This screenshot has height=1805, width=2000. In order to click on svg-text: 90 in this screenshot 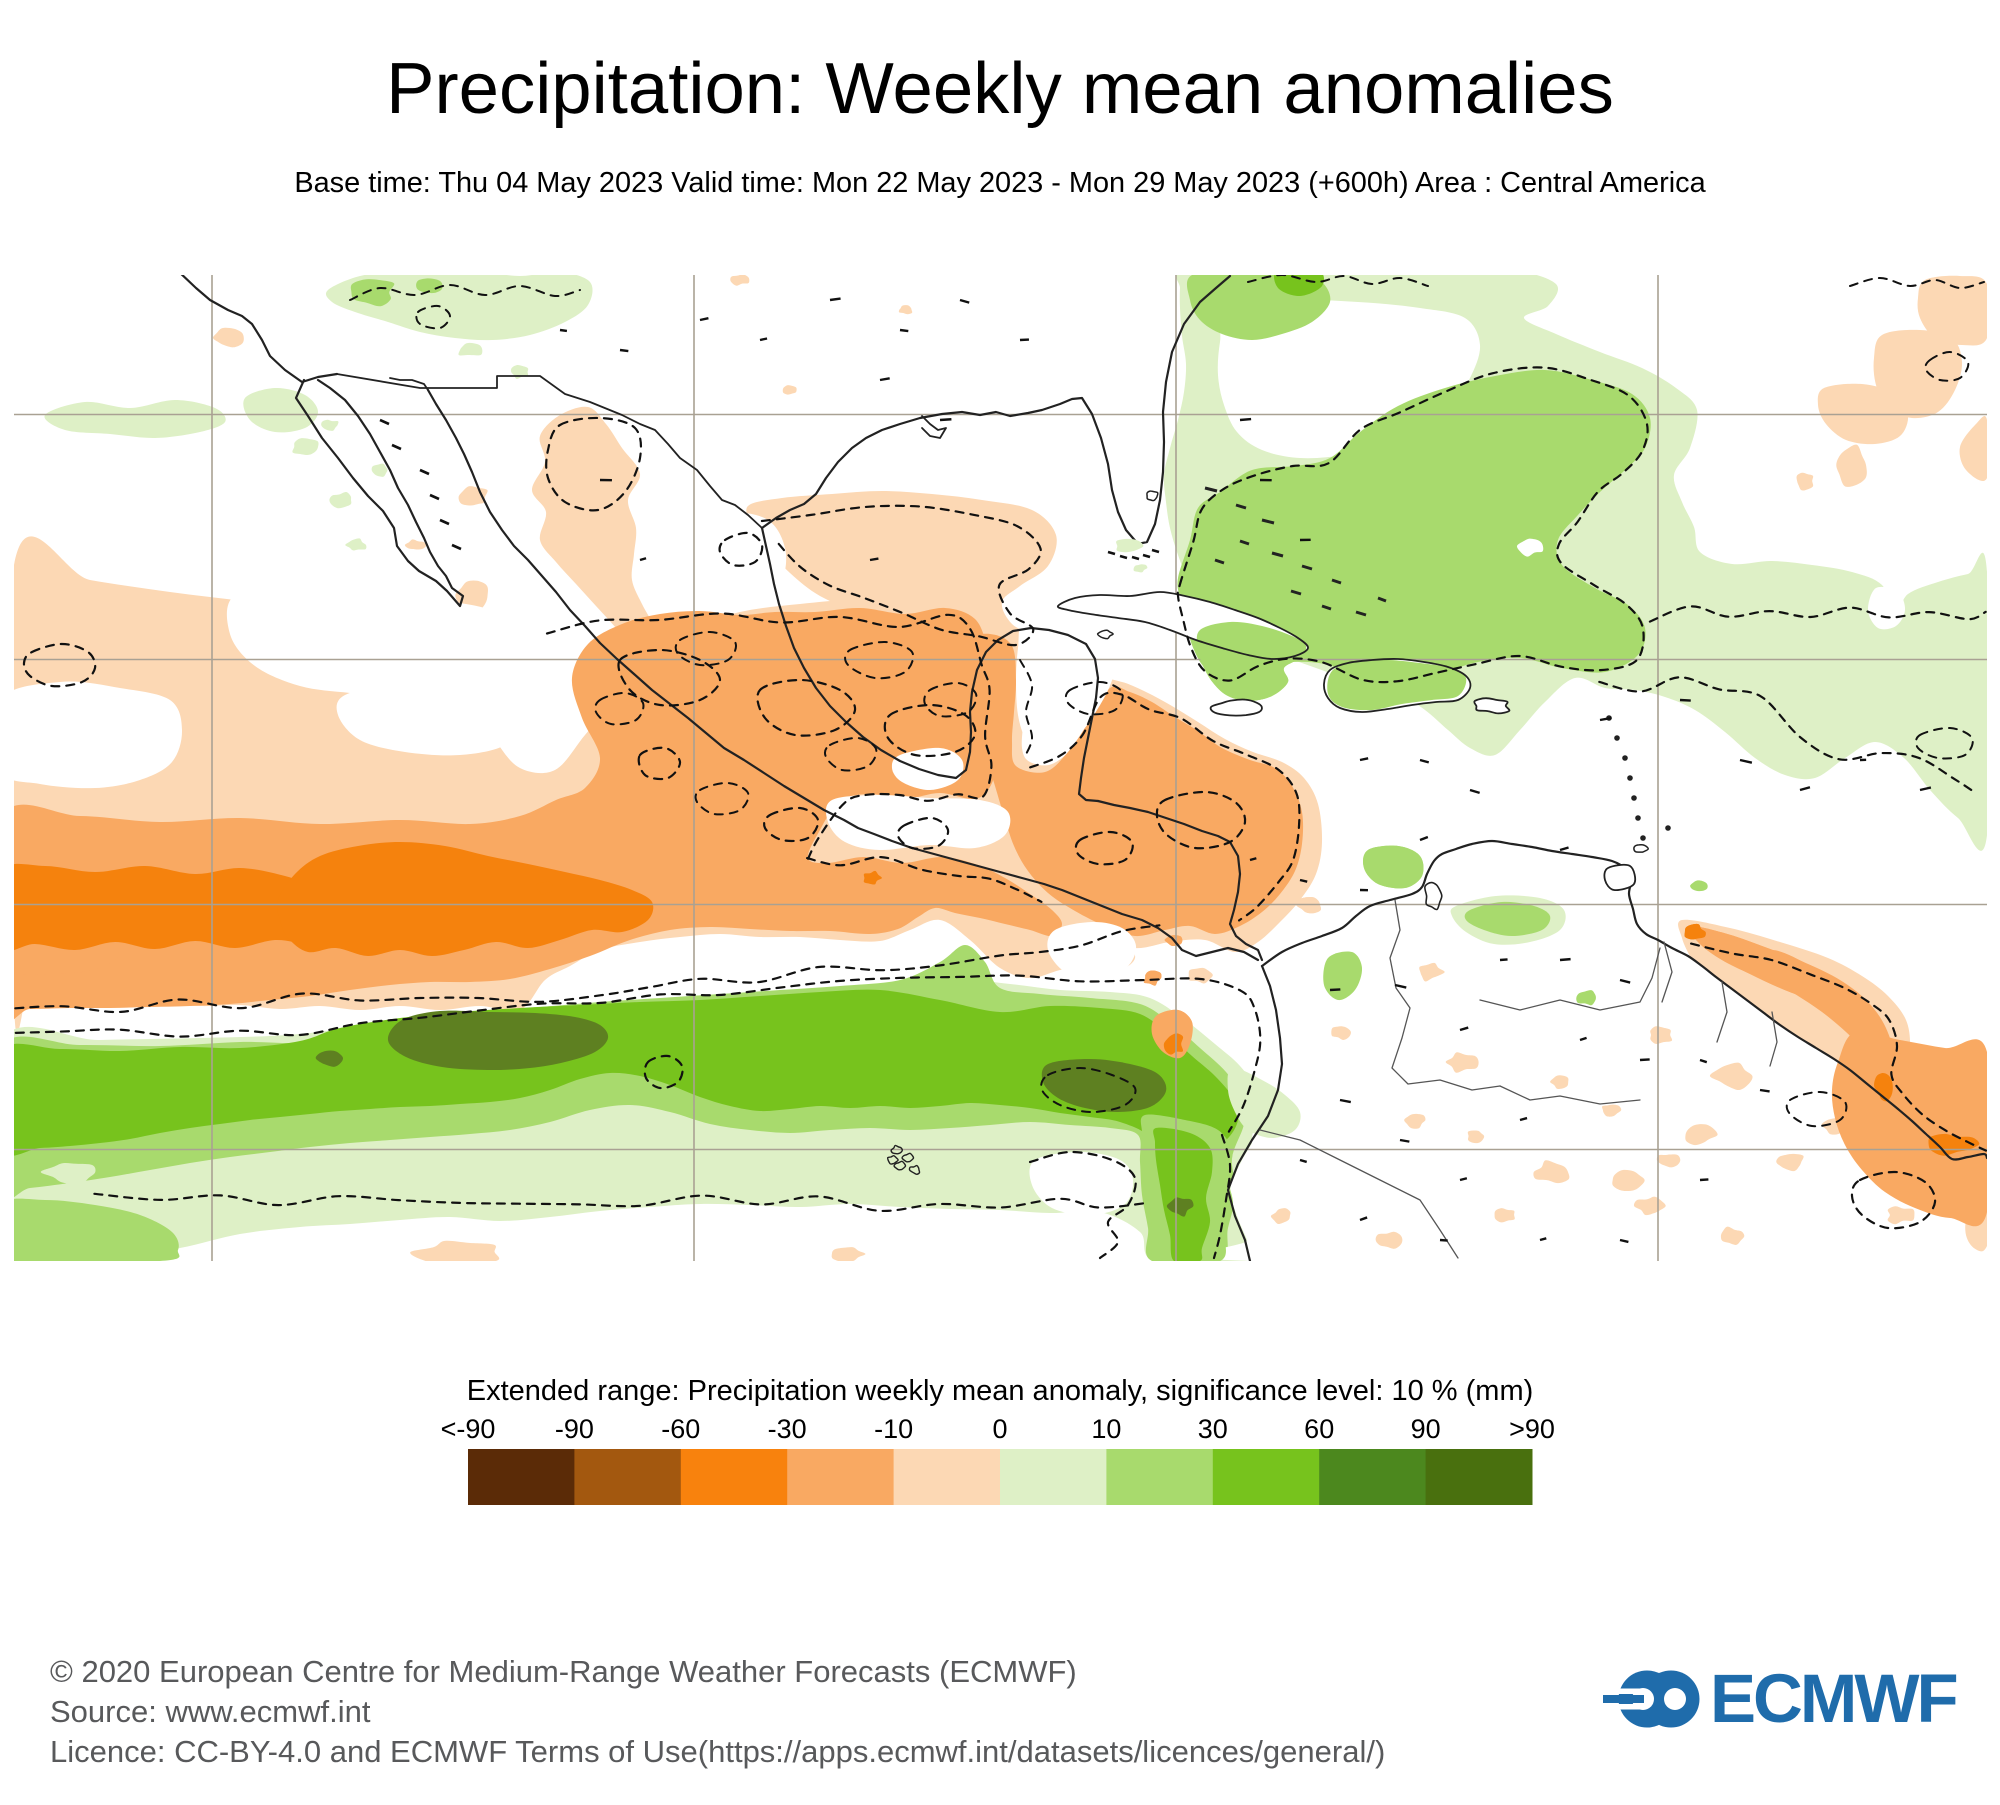, I will do `click(1426, 1429)`.